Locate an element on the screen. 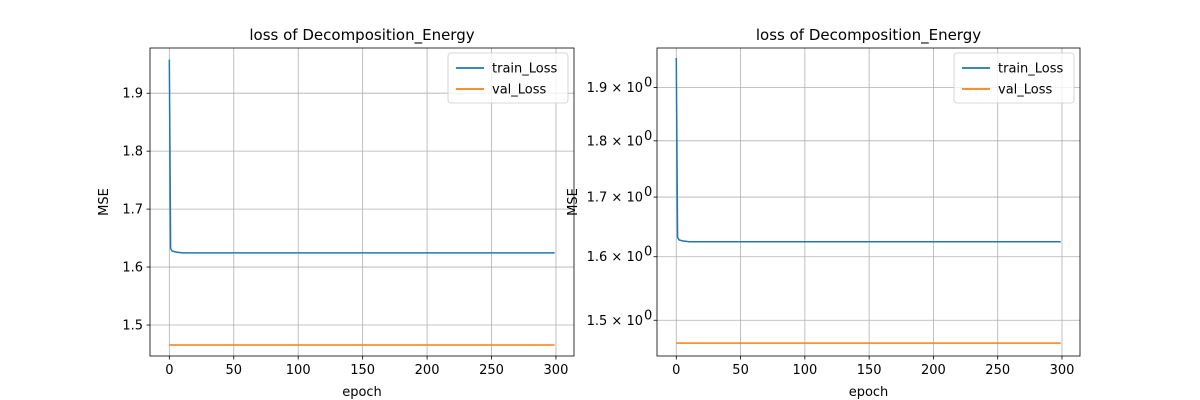 The width and height of the screenshot is (1200, 400). y-tick-label: 1.7 × 10 is located at coordinates (615, 198).